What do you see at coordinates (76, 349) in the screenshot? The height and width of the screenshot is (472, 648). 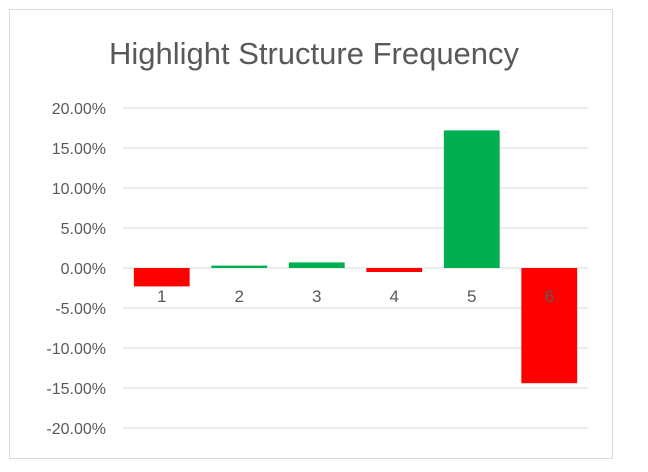 I see `y-tick-label: -10.00%` at bounding box center [76, 349].